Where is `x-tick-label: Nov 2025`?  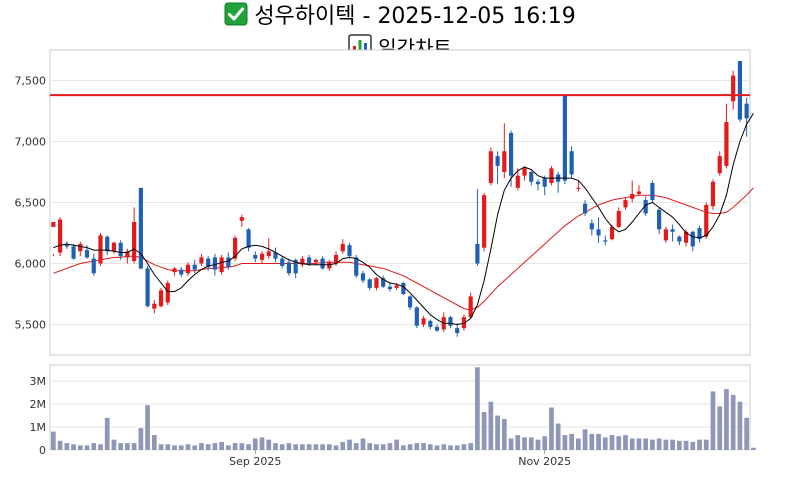
x-tick-label: Nov 2025 is located at coordinates (544, 461).